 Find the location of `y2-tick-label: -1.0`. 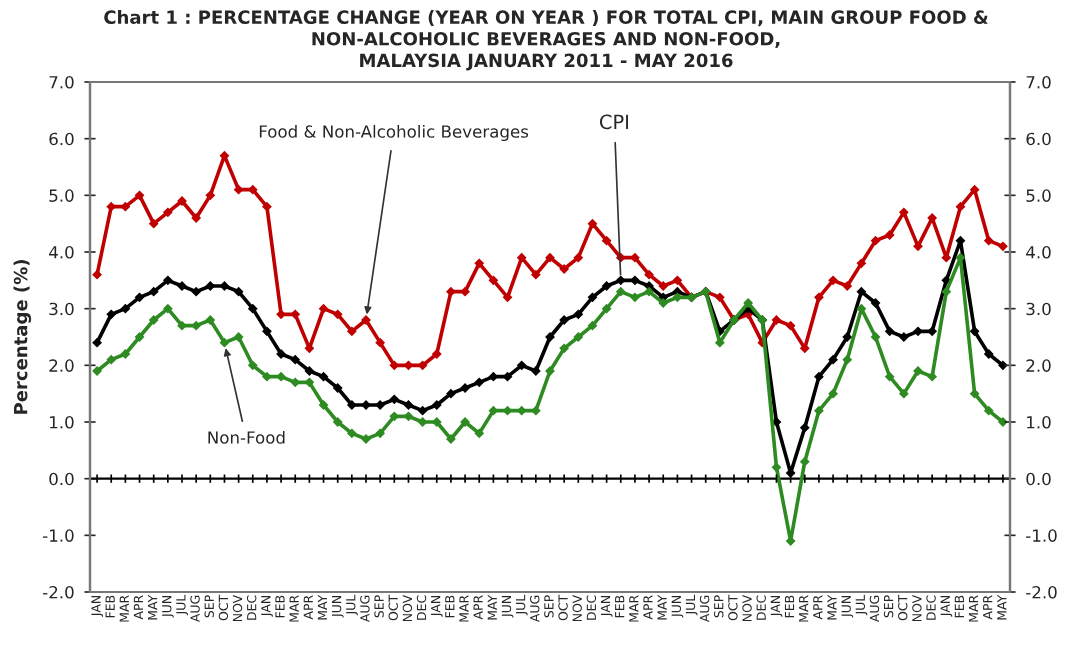

y2-tick-label: -1.0 is located at coordinates (1041, 535).